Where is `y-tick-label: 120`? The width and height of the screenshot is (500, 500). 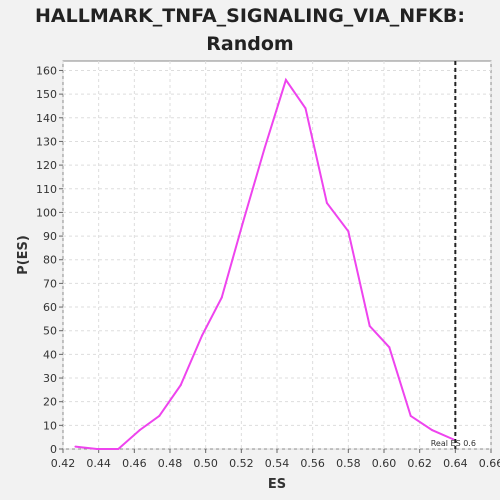
y-tick-label: 120 is located at coordinates (46, 165).